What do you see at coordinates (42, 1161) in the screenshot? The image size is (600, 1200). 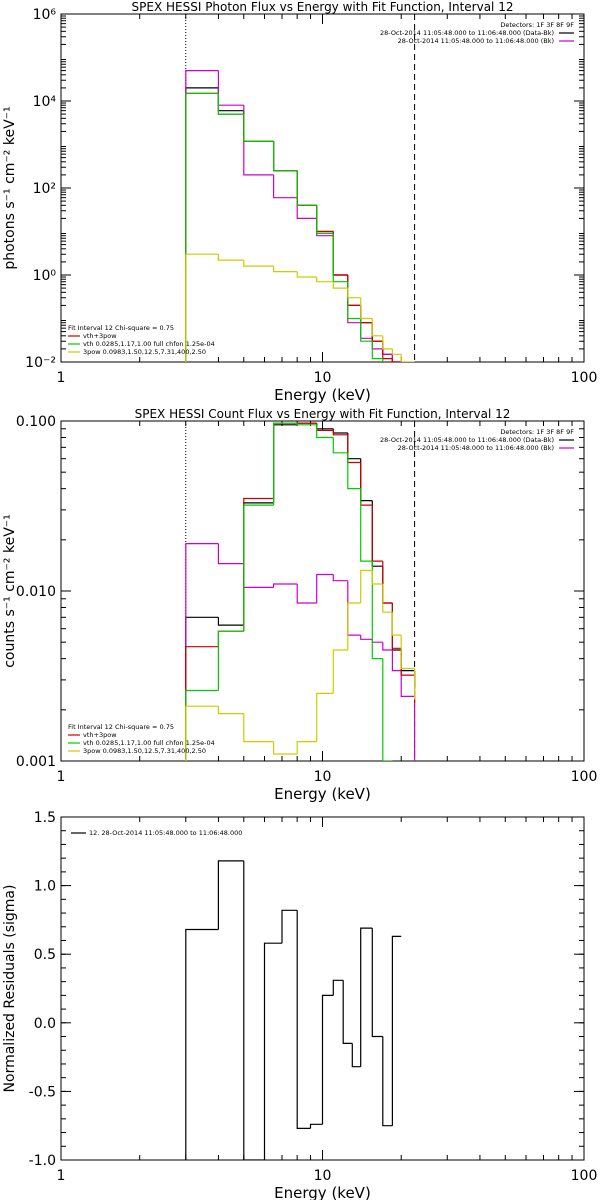 I see `y-tick-label: -1.0` at bounding box center [42, 1161].